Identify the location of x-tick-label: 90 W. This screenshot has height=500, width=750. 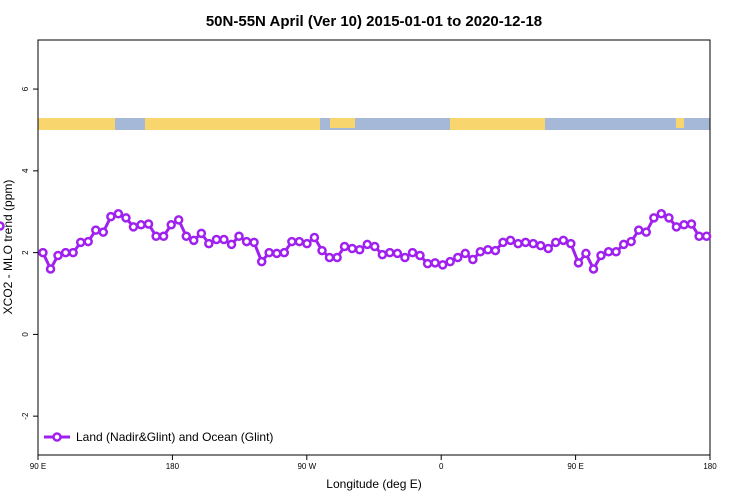
(306, 466).